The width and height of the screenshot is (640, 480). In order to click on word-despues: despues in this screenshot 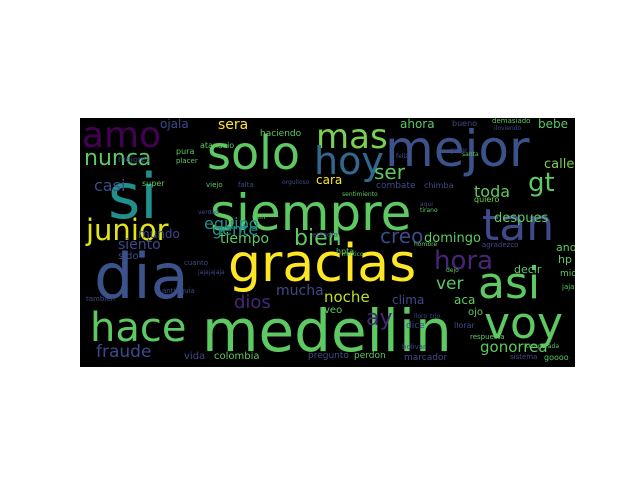, I will do `click(521, 218)`.